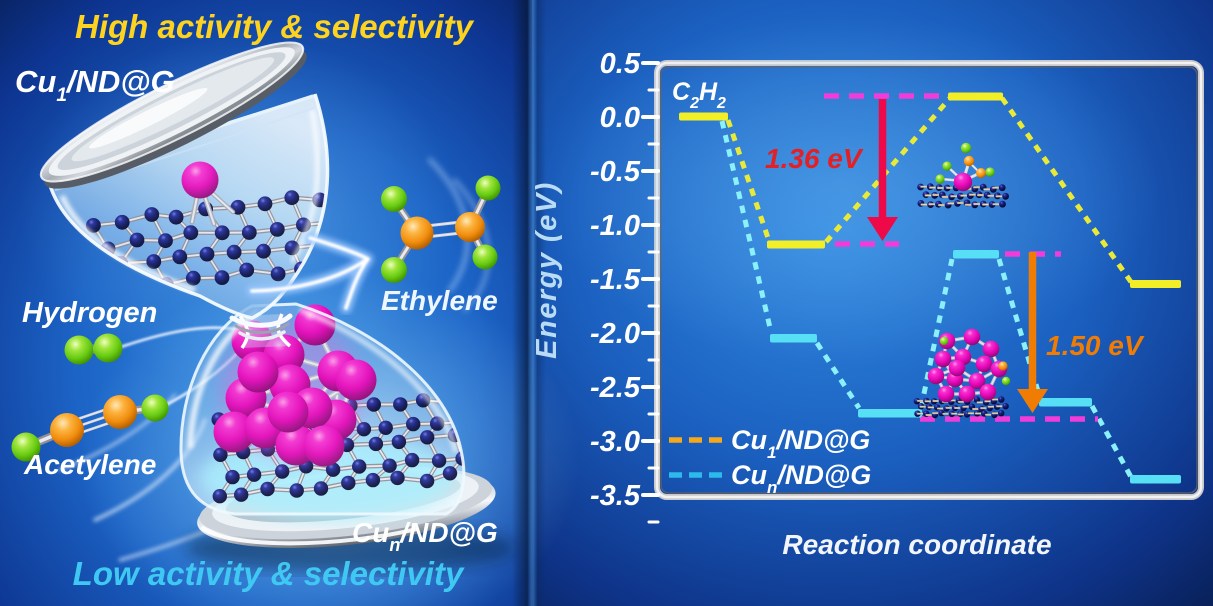 This screenshot has height=606, width=1213. What do you see at coordinates (615, 334) in the screenshot?
I see `svg-text: -2.0` at bounding box center [615, 334].